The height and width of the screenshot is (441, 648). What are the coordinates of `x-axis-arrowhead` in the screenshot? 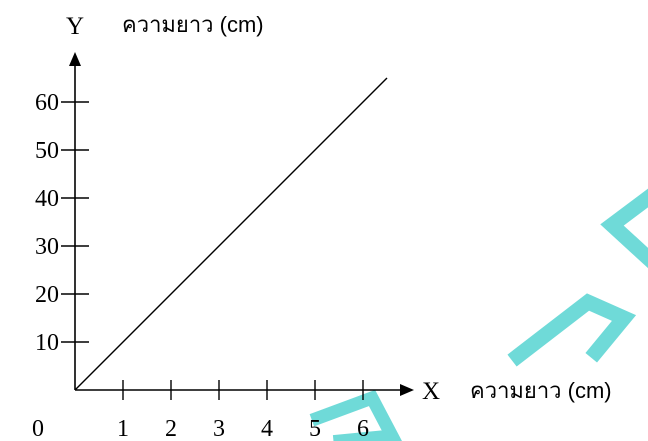 It's located at (407, 390).